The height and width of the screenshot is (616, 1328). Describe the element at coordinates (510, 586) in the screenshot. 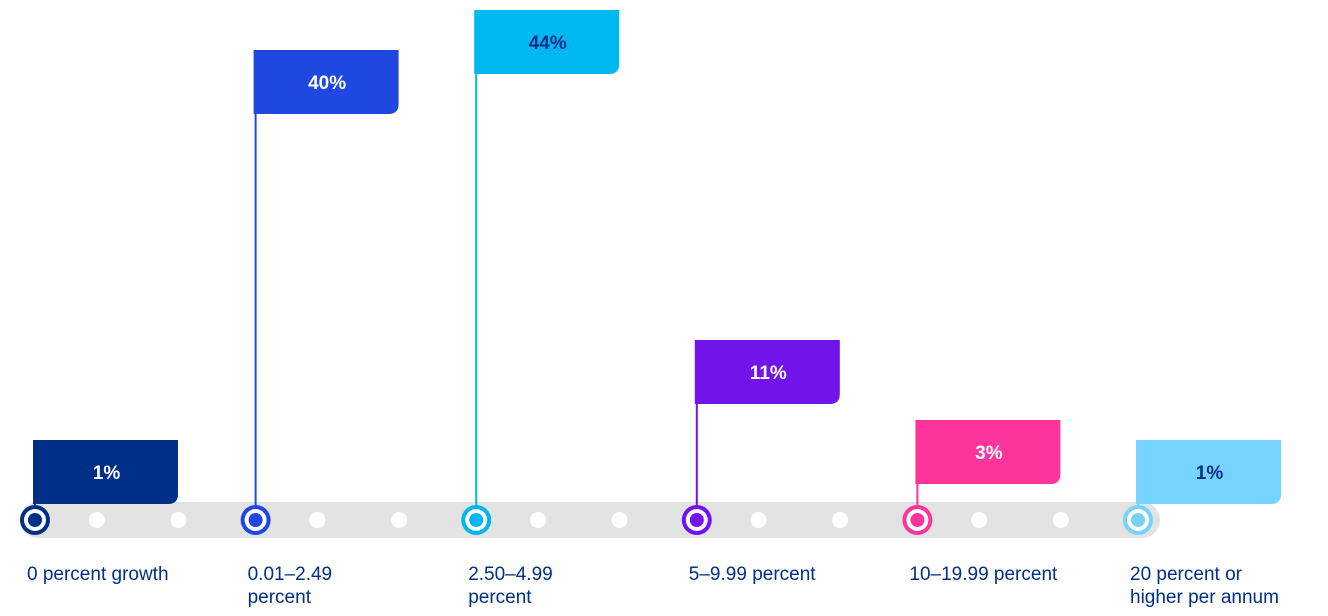

I see `category-label: 2.50–4.99 percent` at that location.